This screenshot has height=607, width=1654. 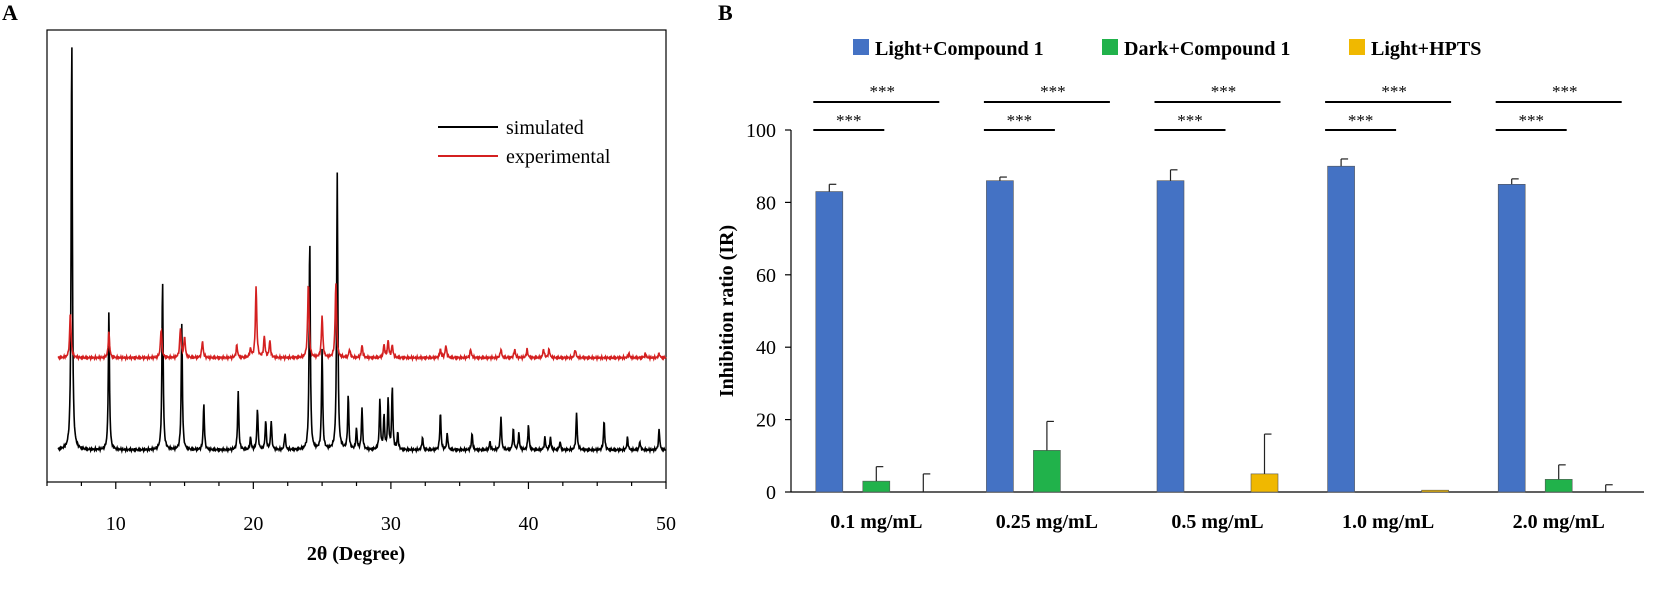 What do you see at coordinates (356, 554) in the screenshot?
I see `x-axis-title: 2θ (Degree)` at bounding box center [356, 554].